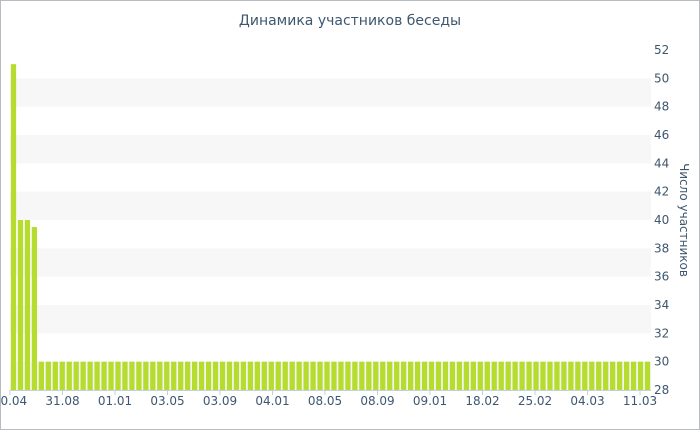 The width and height of the screenshot is (700, 430). I want to click on y-tick-label: 34, so click(661, 305).